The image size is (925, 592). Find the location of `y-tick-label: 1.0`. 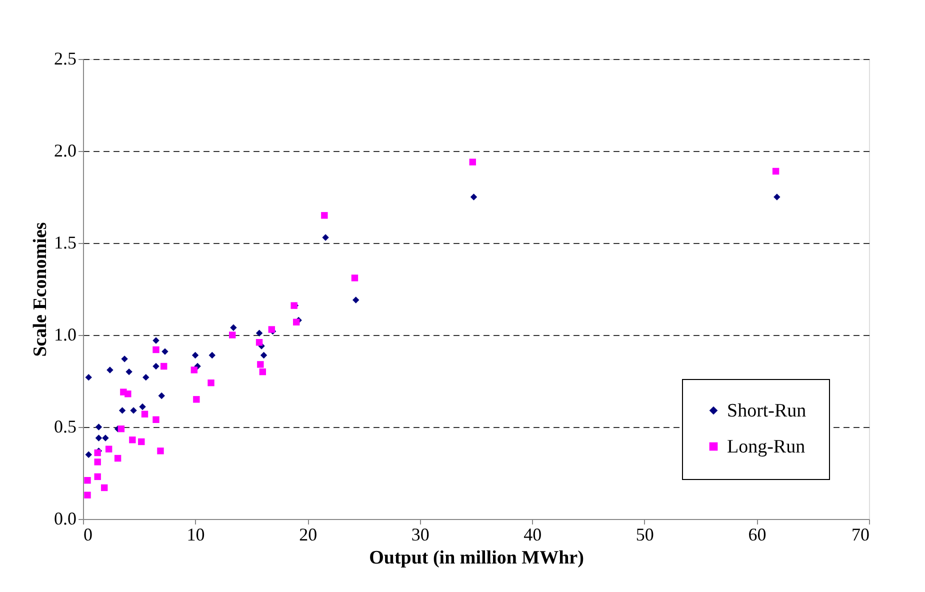

y-tick-label: 1.0 is located at coordinates (65, 334).